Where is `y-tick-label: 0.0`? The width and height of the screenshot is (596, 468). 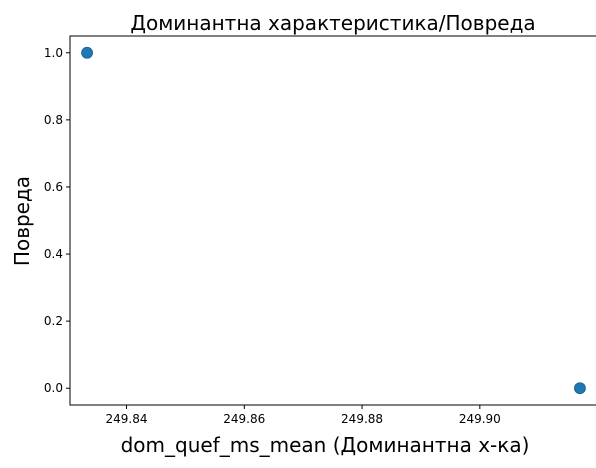
y-tick-label: 0.0 is located at coordinates (53, 388).